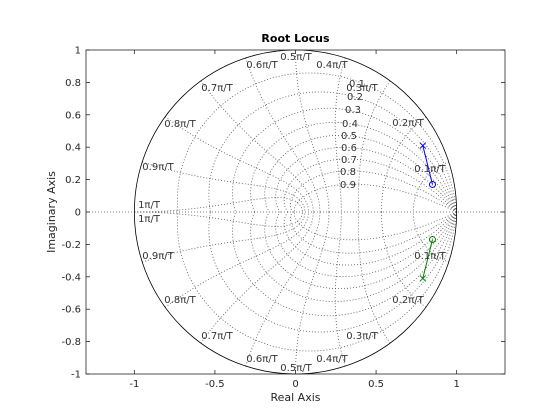 This screenshot has height=420, width=560. What do you see at coordinates (158, 256) in the screenshot?
I see `wn-label-lower: 0.9π/T` at bounding box center [158, 256].